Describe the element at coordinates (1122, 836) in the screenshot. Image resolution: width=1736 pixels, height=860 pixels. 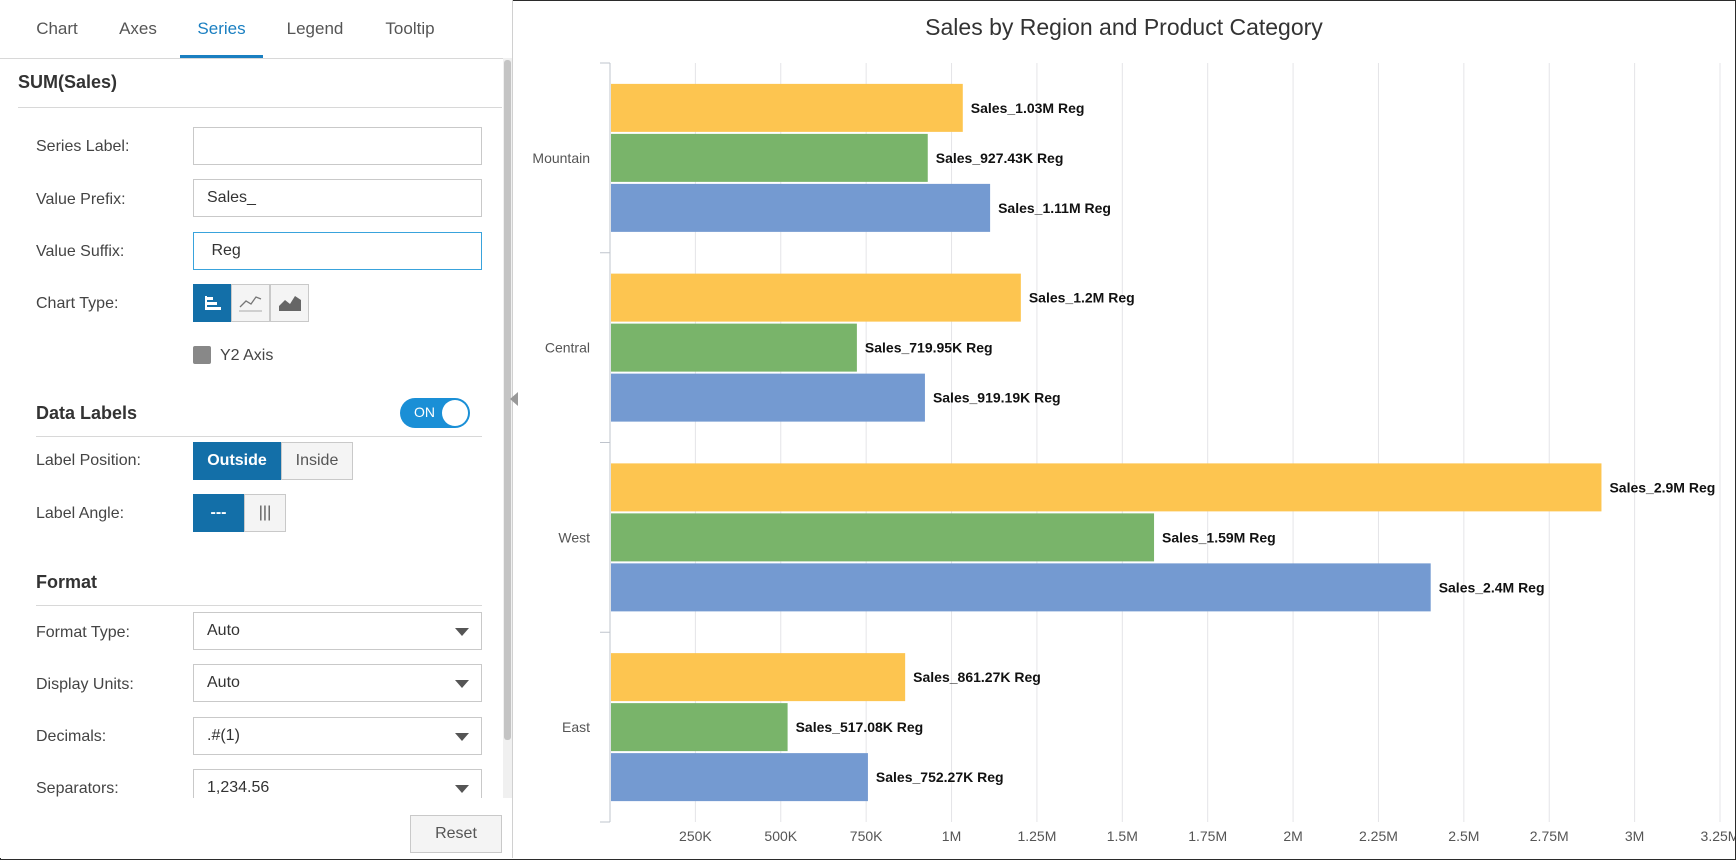
I see `x-tick-label: 1.5M` at that location.